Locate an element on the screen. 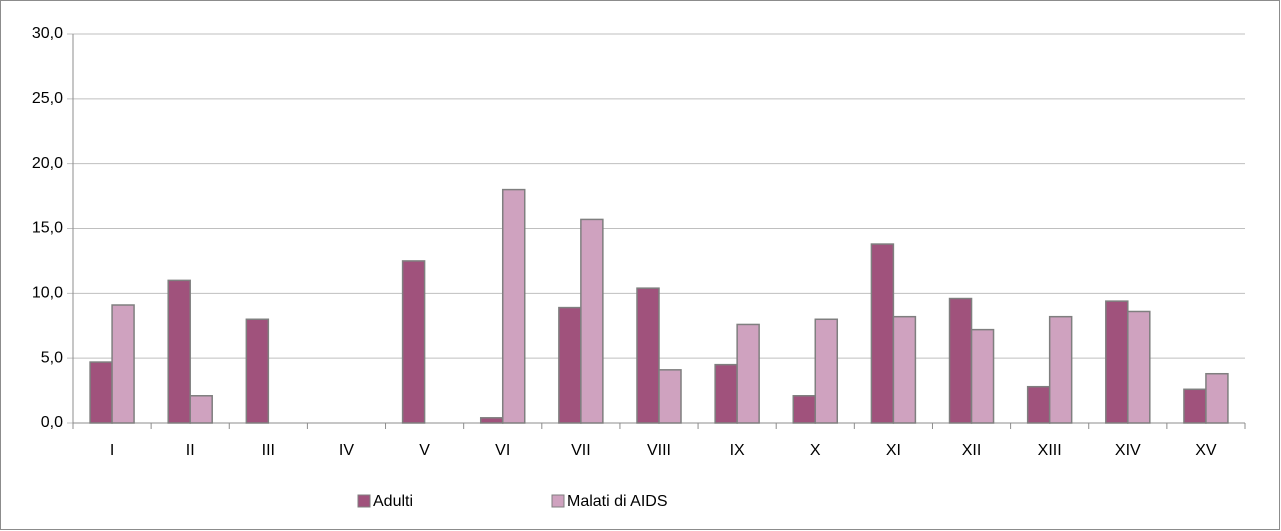  x-tick-label: XIV is located at coordinates (1128, 450).